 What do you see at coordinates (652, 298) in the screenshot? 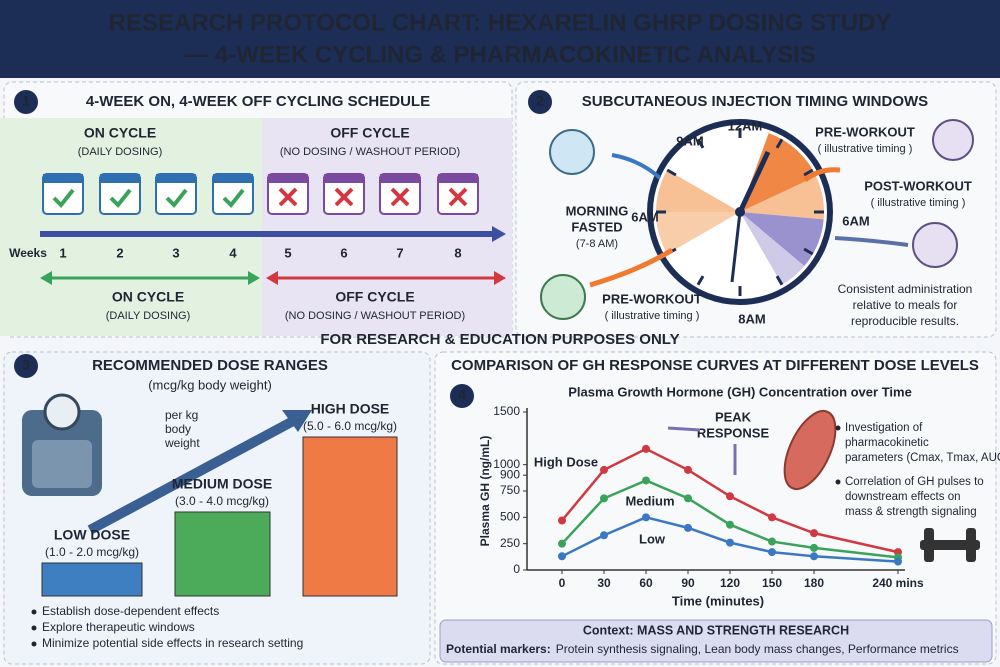
I see `timing-annotation: PRE-WORKOUT` at bounding box center [652, 298].